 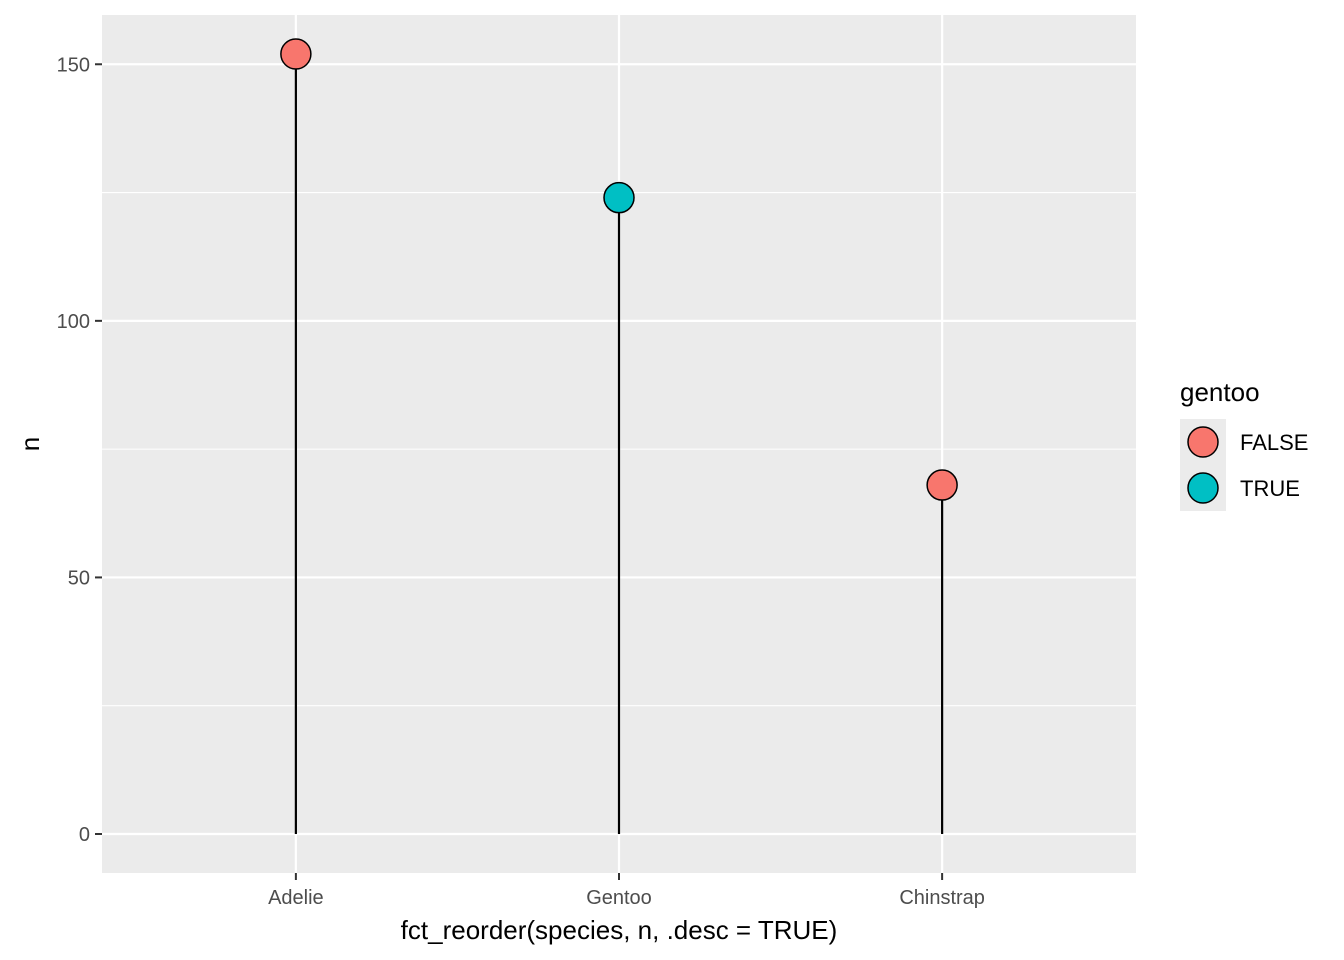 I want to click on x-axis-title: fct_reorder(species, n, .desc = TRUE), so click(x=619, y=930).